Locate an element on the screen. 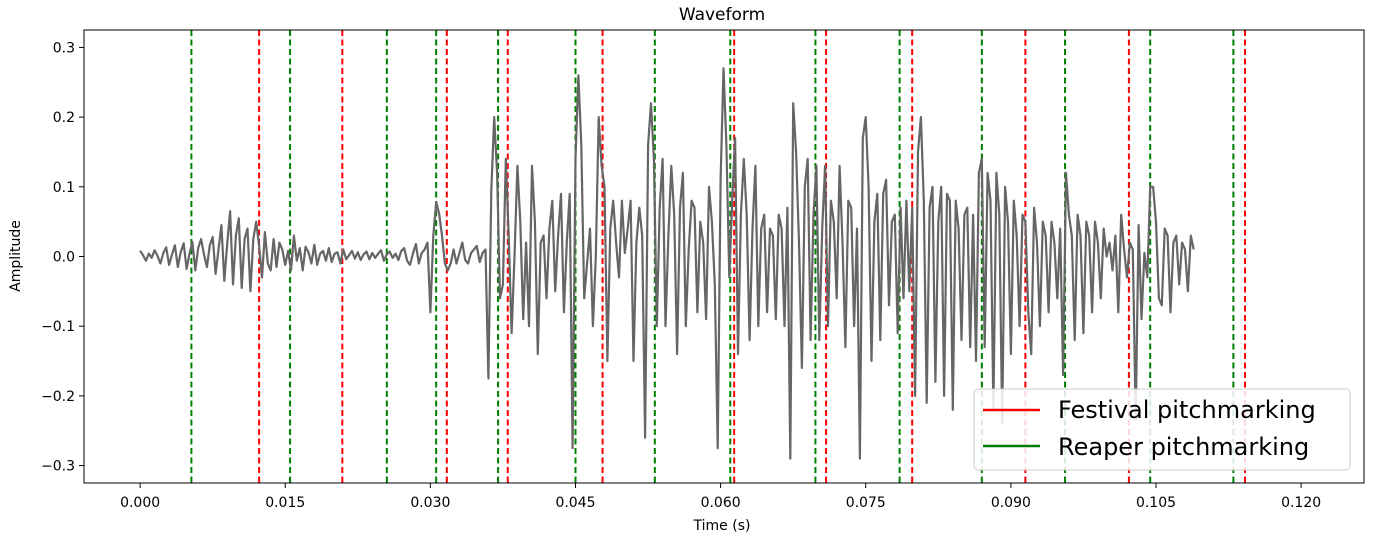 The height and width of the screenshot is (535, 1374). legend-box is located at coordinates (1162, 429).